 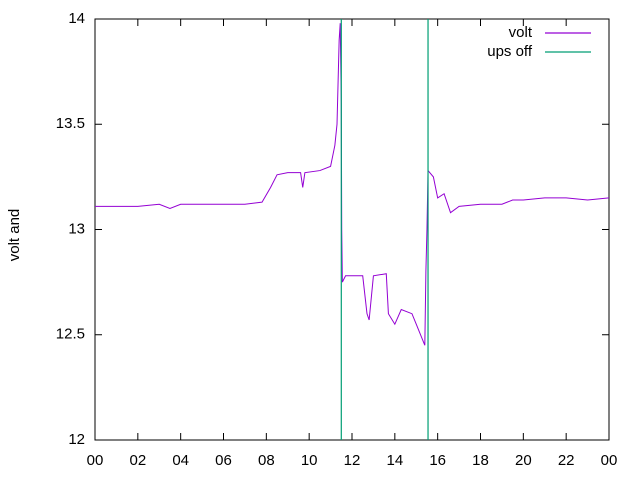 I want to click on x-tick-label: 04, so click(x=180, y=460).